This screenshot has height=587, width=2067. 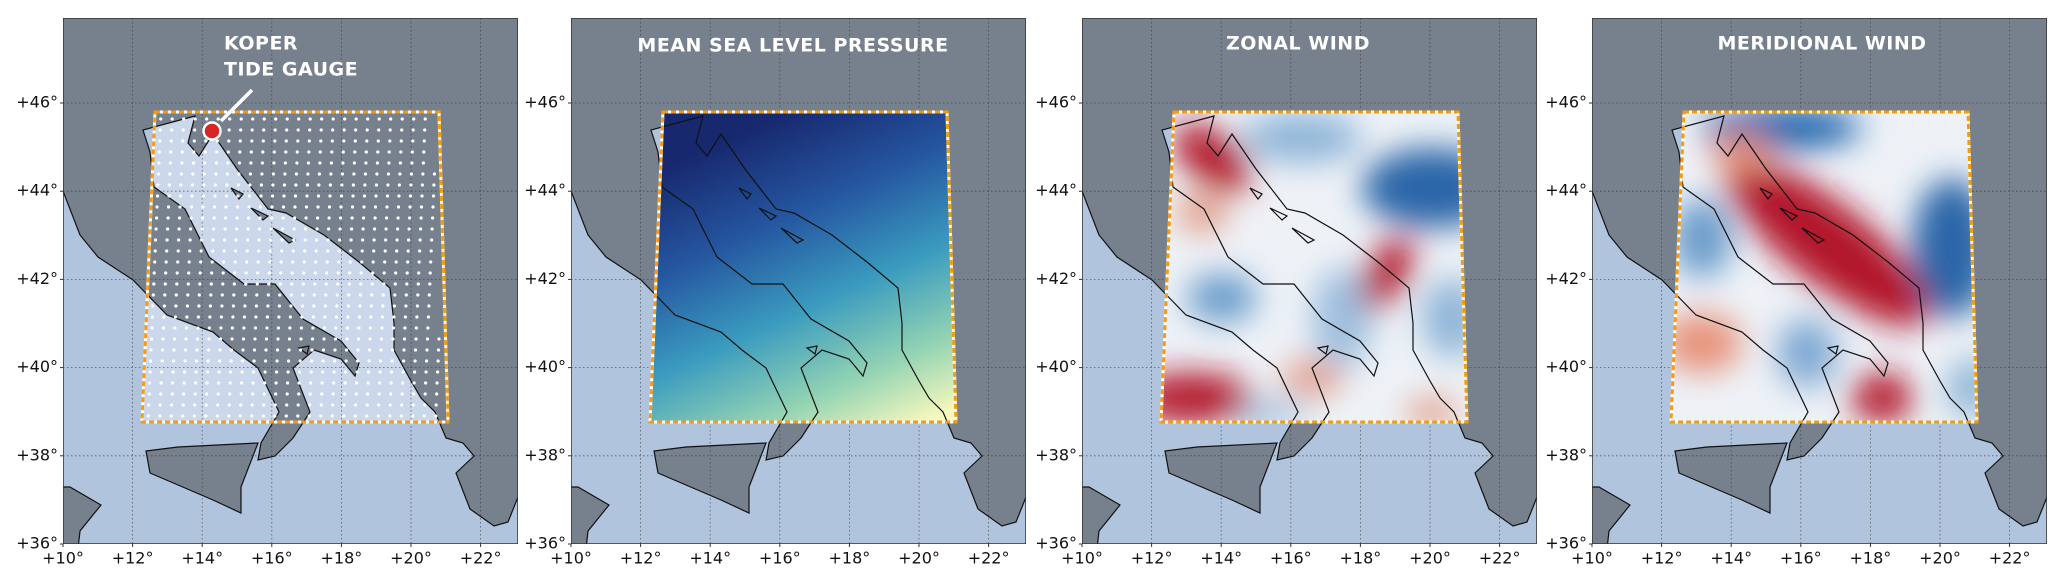 I want to click on zonal-wind-field, so click(x=1314, y=267).